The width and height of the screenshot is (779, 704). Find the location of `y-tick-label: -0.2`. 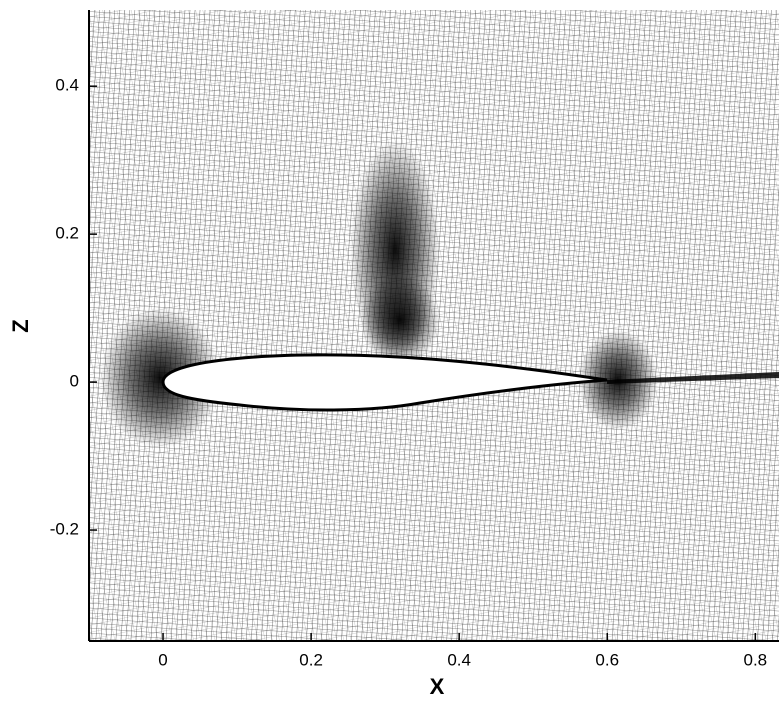

y-tick-label: -0.2 is located at coordinates (64, 529).